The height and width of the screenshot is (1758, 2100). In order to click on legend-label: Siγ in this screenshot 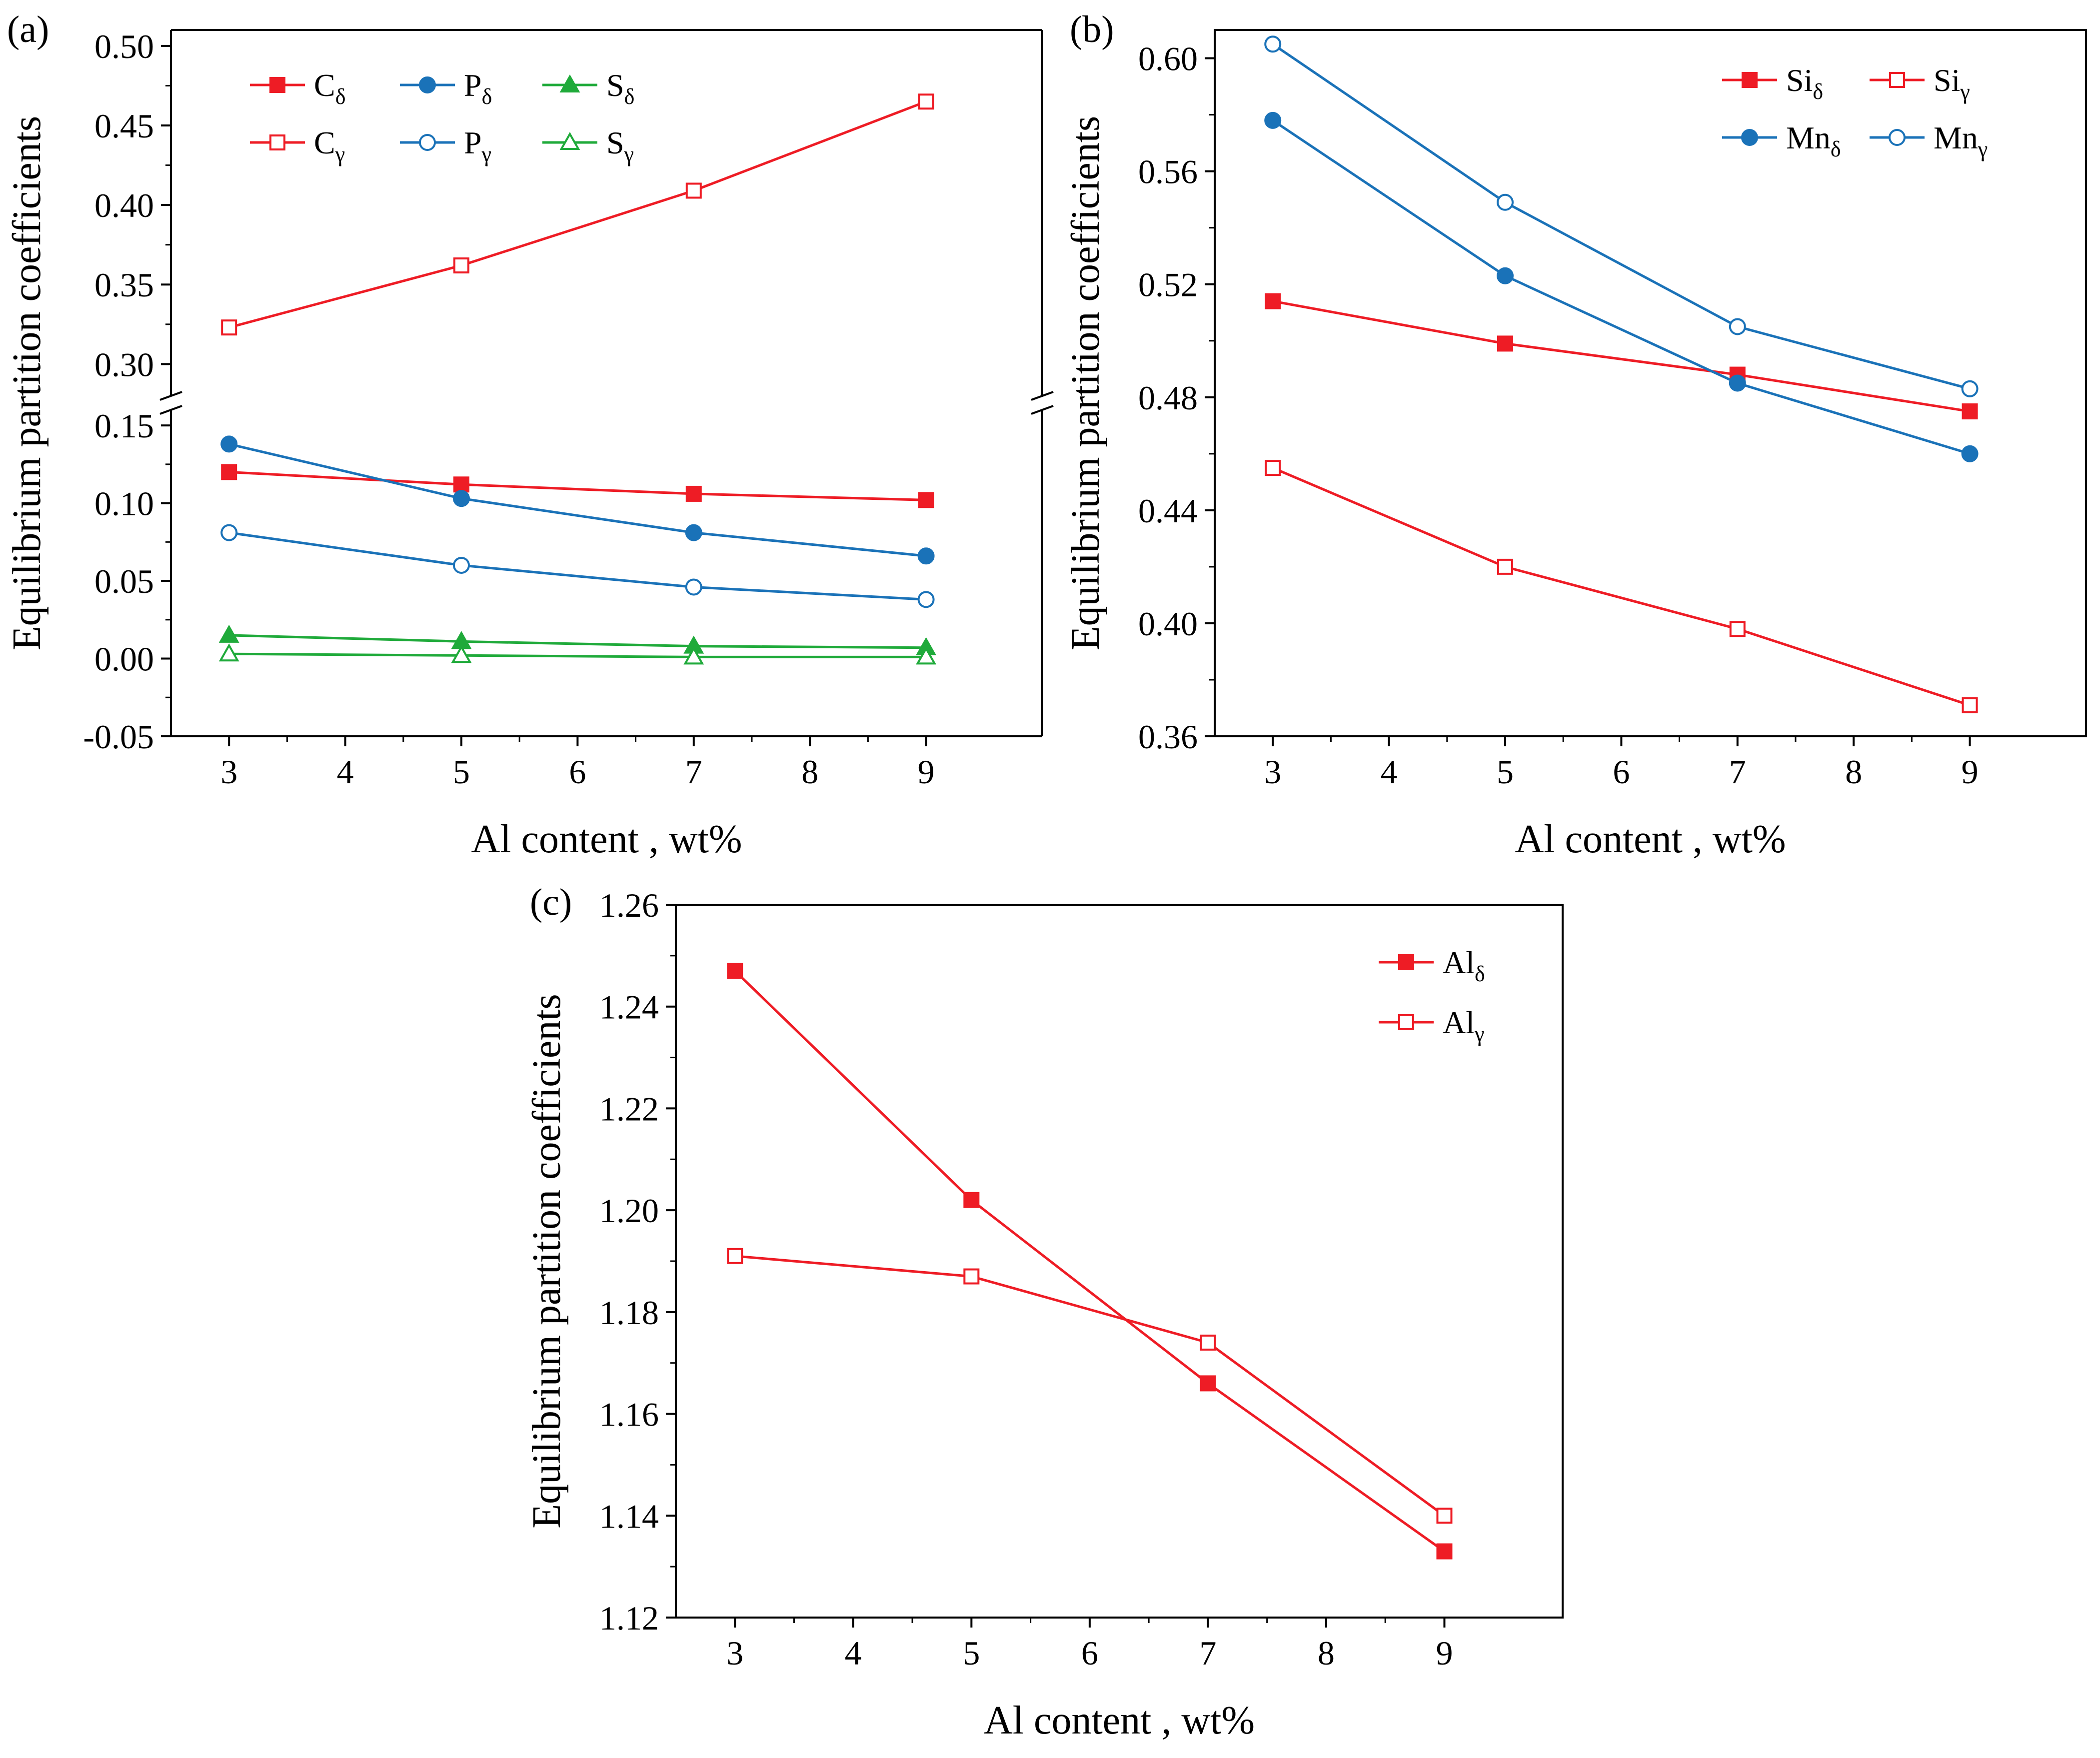, I will do `click(1952, 83)`.